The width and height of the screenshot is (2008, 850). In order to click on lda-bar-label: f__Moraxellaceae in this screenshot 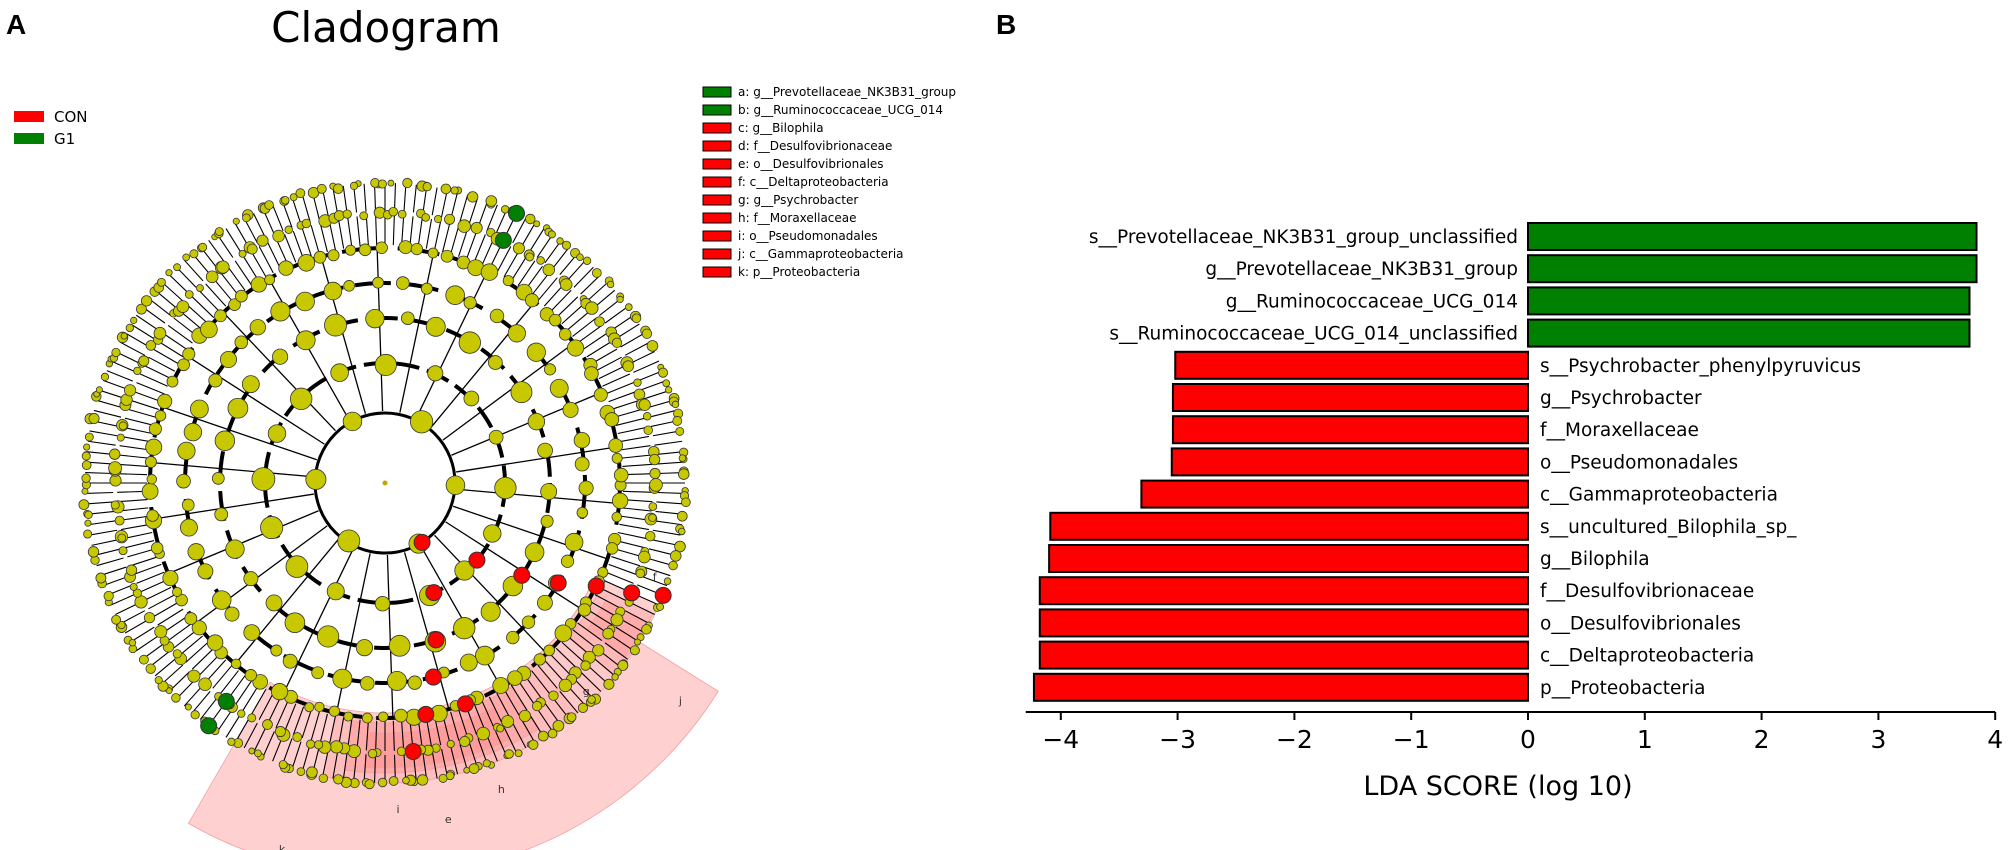, I will do `click(1619, 430)`.